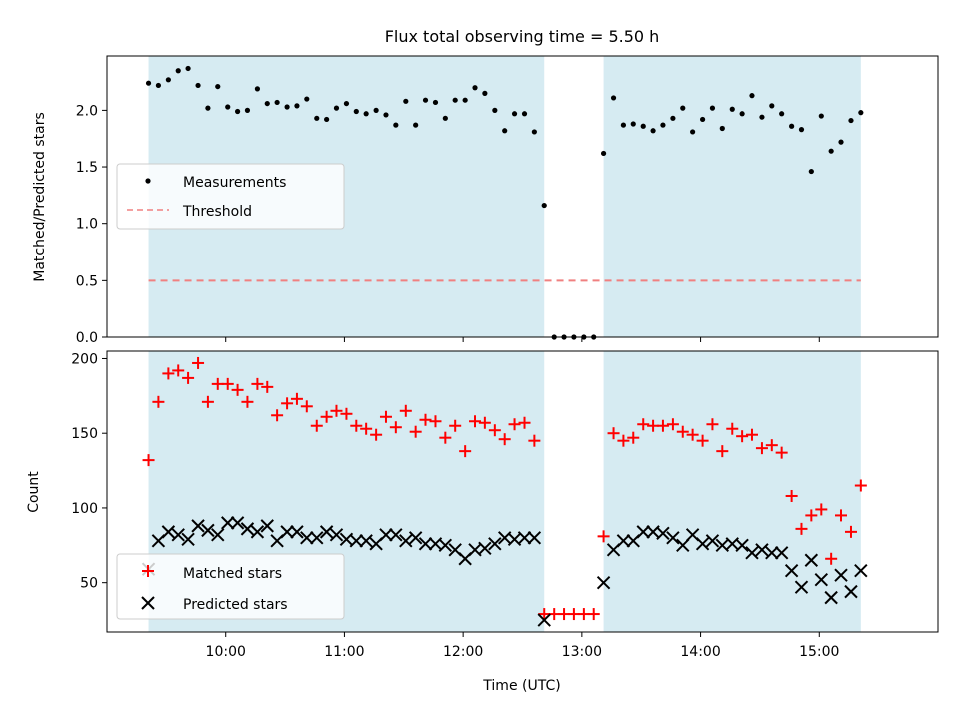 The image size is (960, 720). What do you see at coordinates (84, 509) in the screenshot?
I see `y-tick-label: 100` at bounding box center [84, 509].